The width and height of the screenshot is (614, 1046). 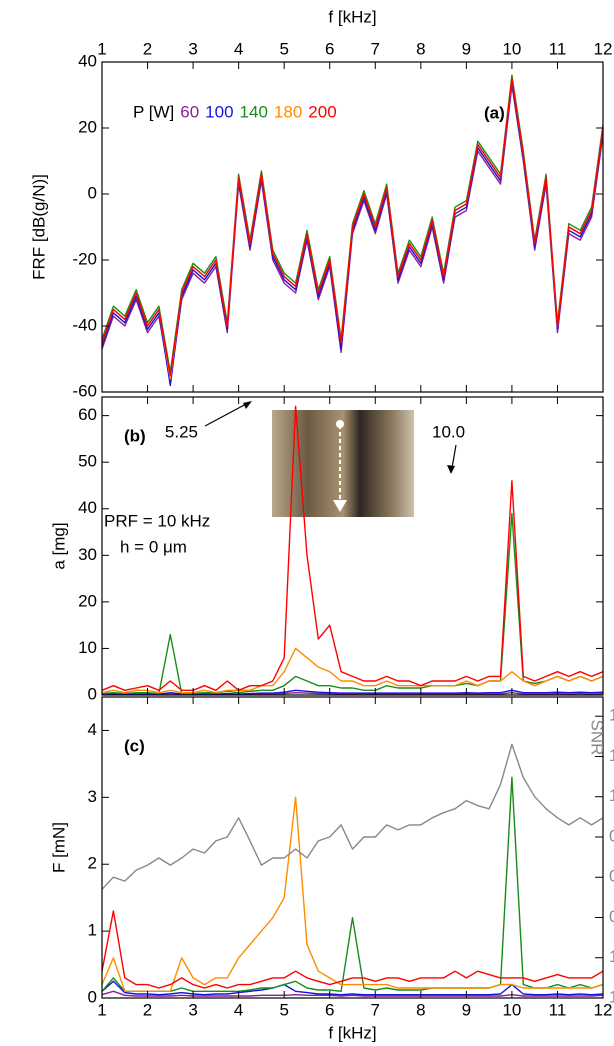 I want to click on y-tick-label: 1, so click(x=92, y=930).